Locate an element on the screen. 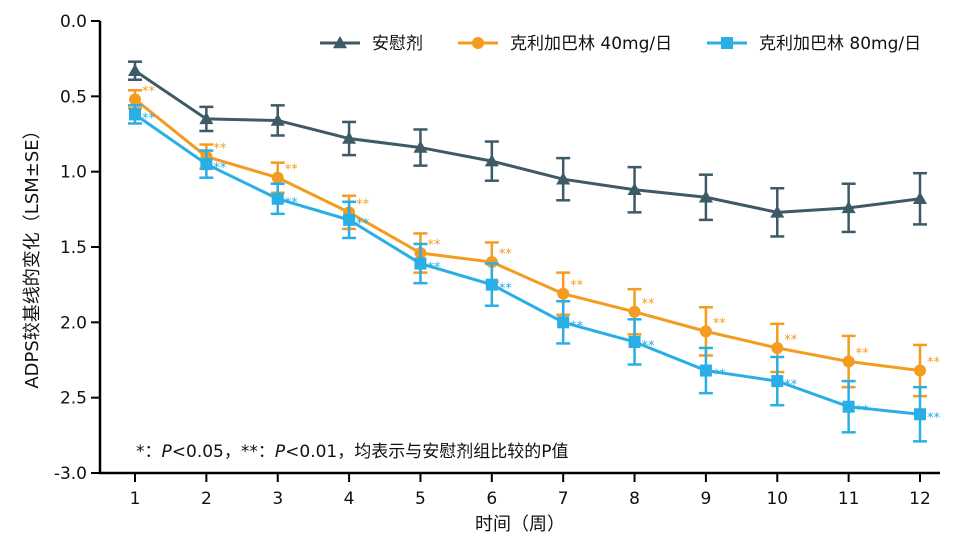 The height and width of the screenshot is (552, 975). y-tick-label: 0.5 is located at coordinates (73, 97).